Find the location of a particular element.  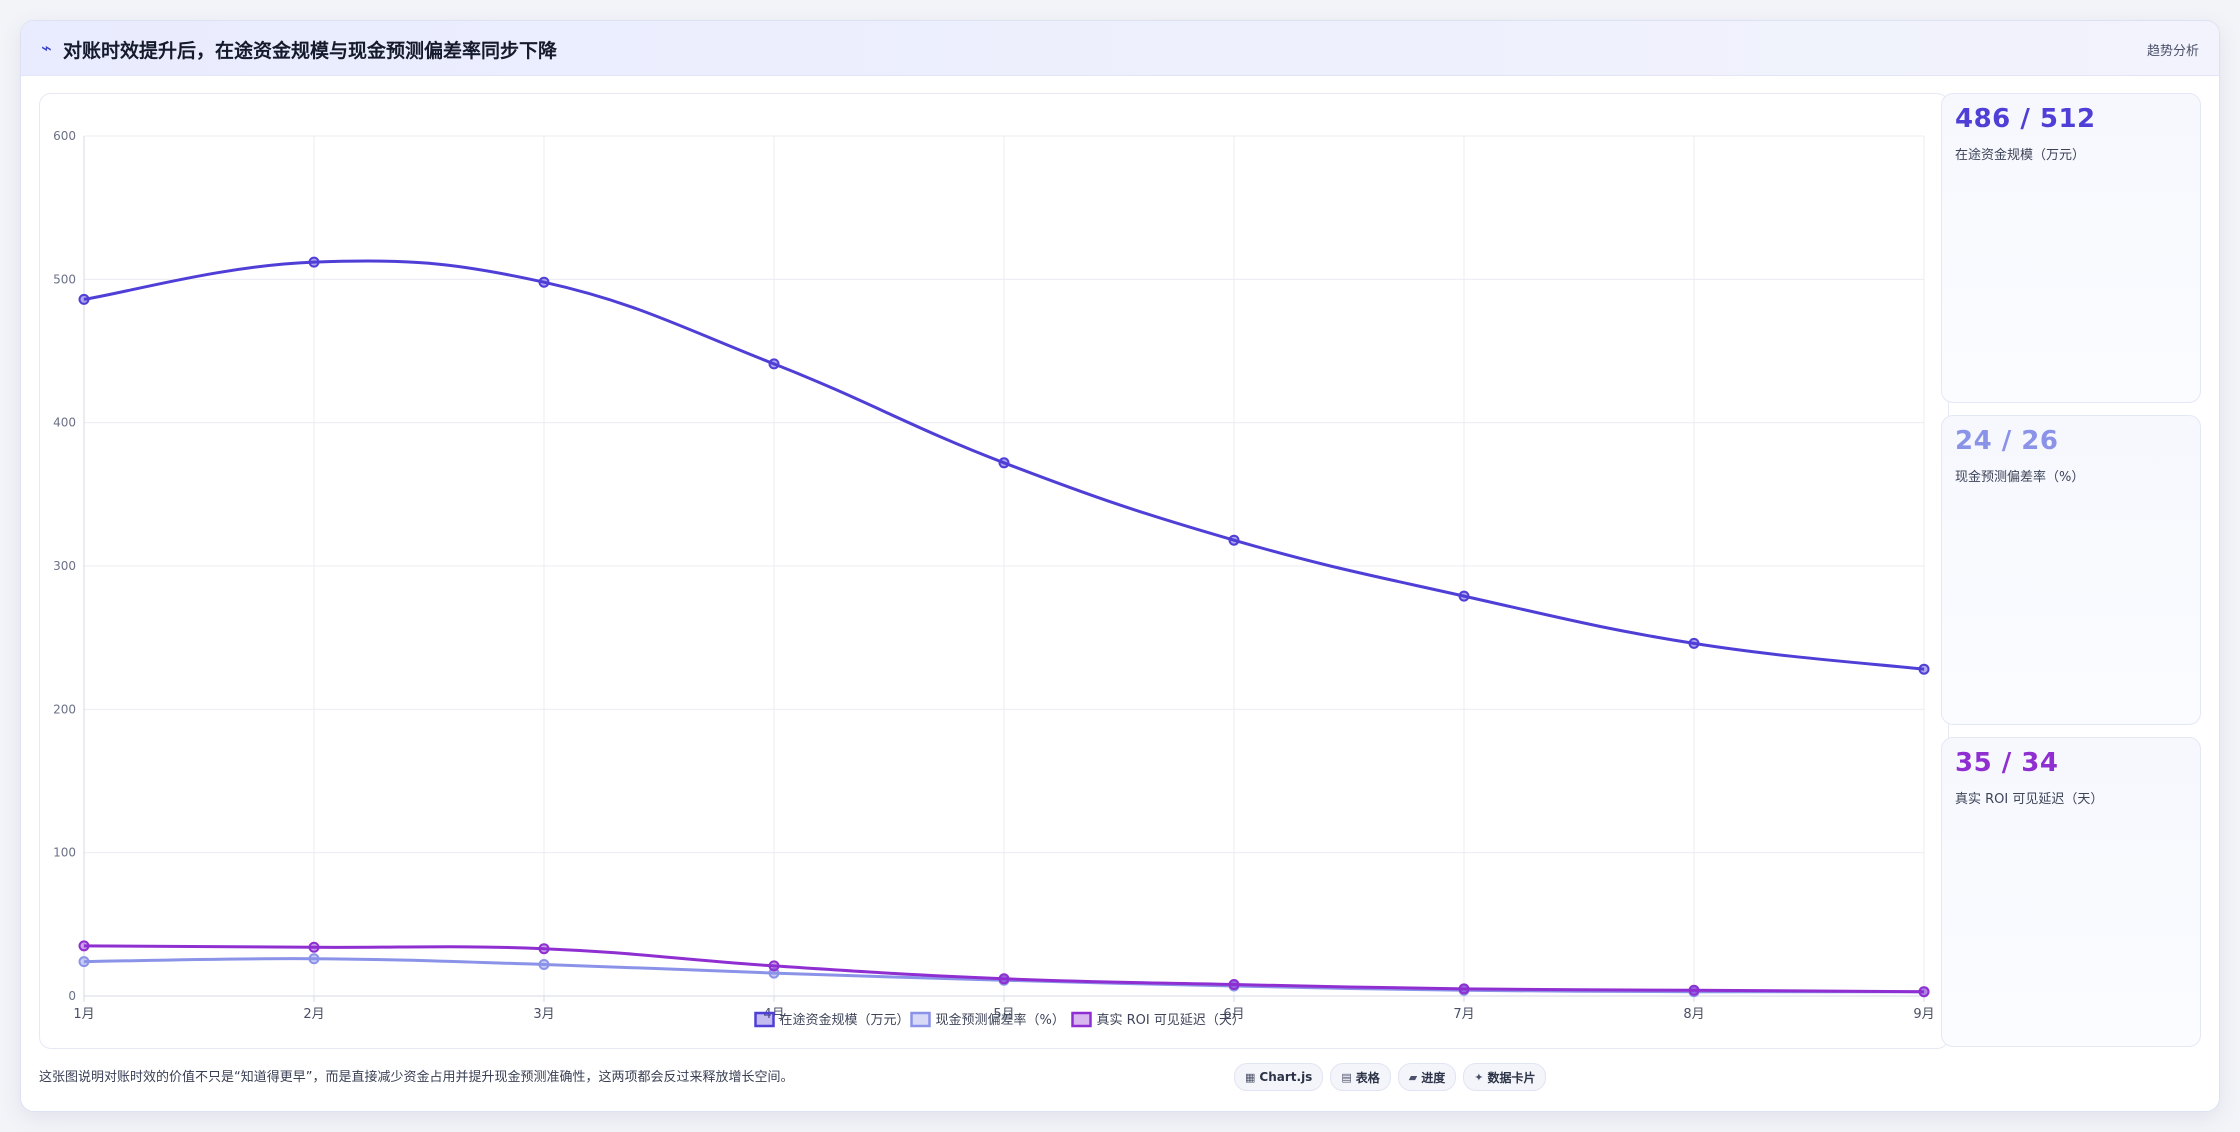

y-tick-label: 600 is located at coordinates (64, 136).